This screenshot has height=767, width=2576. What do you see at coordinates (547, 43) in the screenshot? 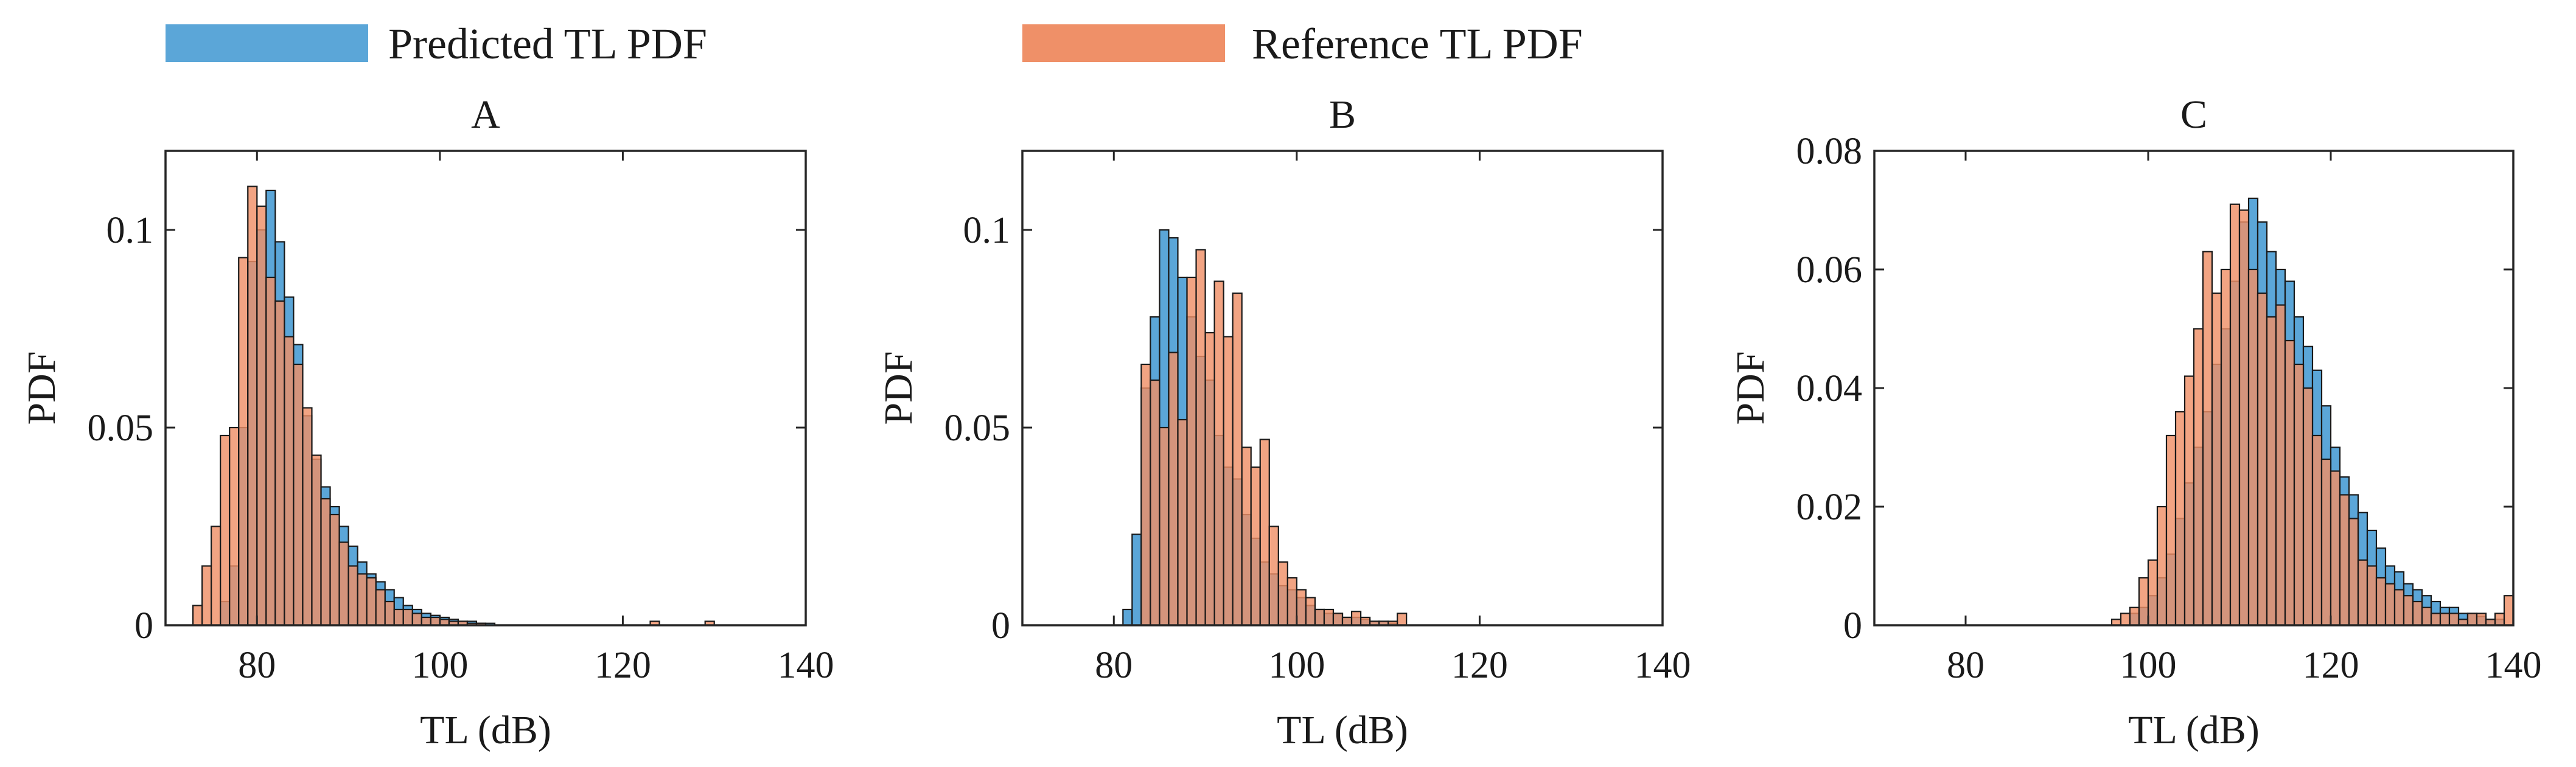
I see `legend-label-predicted: Predicted TL PDF` at bounding box center [547, 43].